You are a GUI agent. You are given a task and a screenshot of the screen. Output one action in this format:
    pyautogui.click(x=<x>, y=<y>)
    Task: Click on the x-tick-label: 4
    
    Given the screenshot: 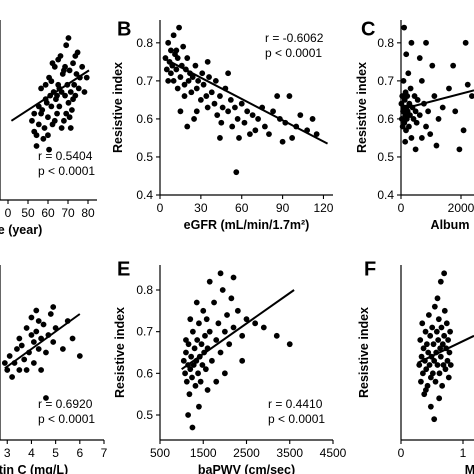 What is the action you would take?
    pyautogui.click(x=31, y=453)
    